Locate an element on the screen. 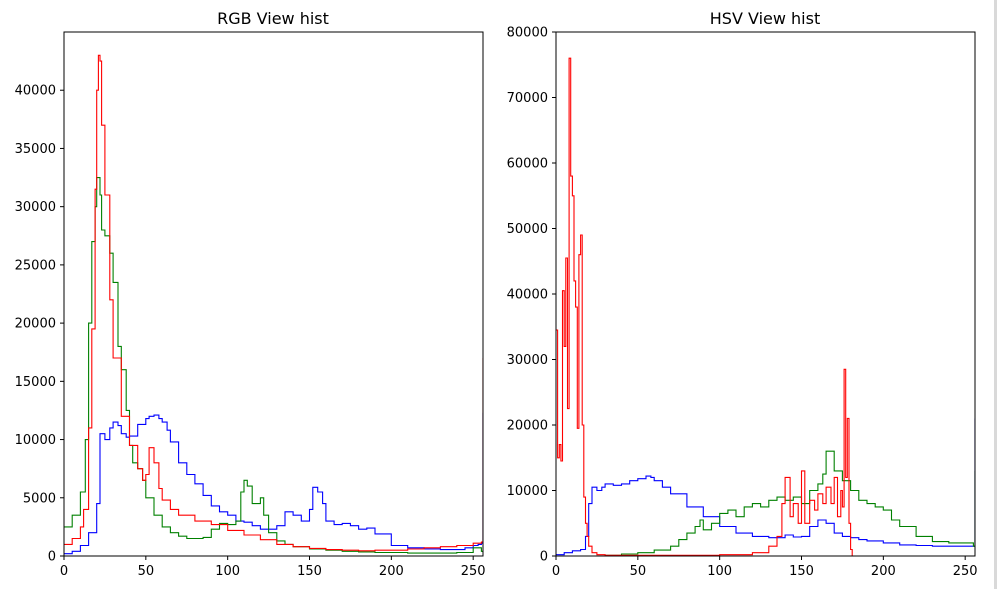 This screenshot has height=589, width=997. chart-title: HSV View hist is located at coordinates (765, 18).